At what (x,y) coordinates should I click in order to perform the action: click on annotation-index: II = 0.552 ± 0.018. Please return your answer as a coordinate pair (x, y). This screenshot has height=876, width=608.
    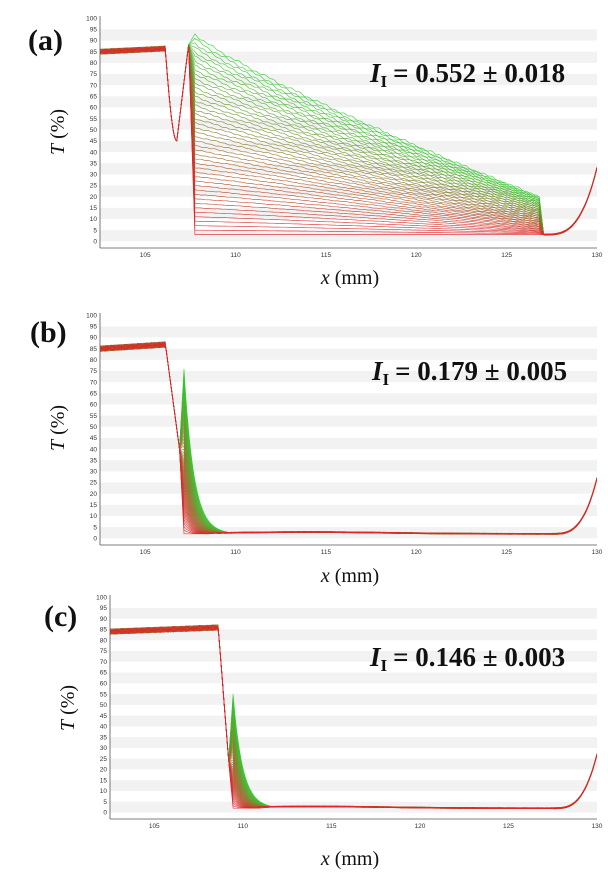
    Looking at the image, I should click on (467, 74).